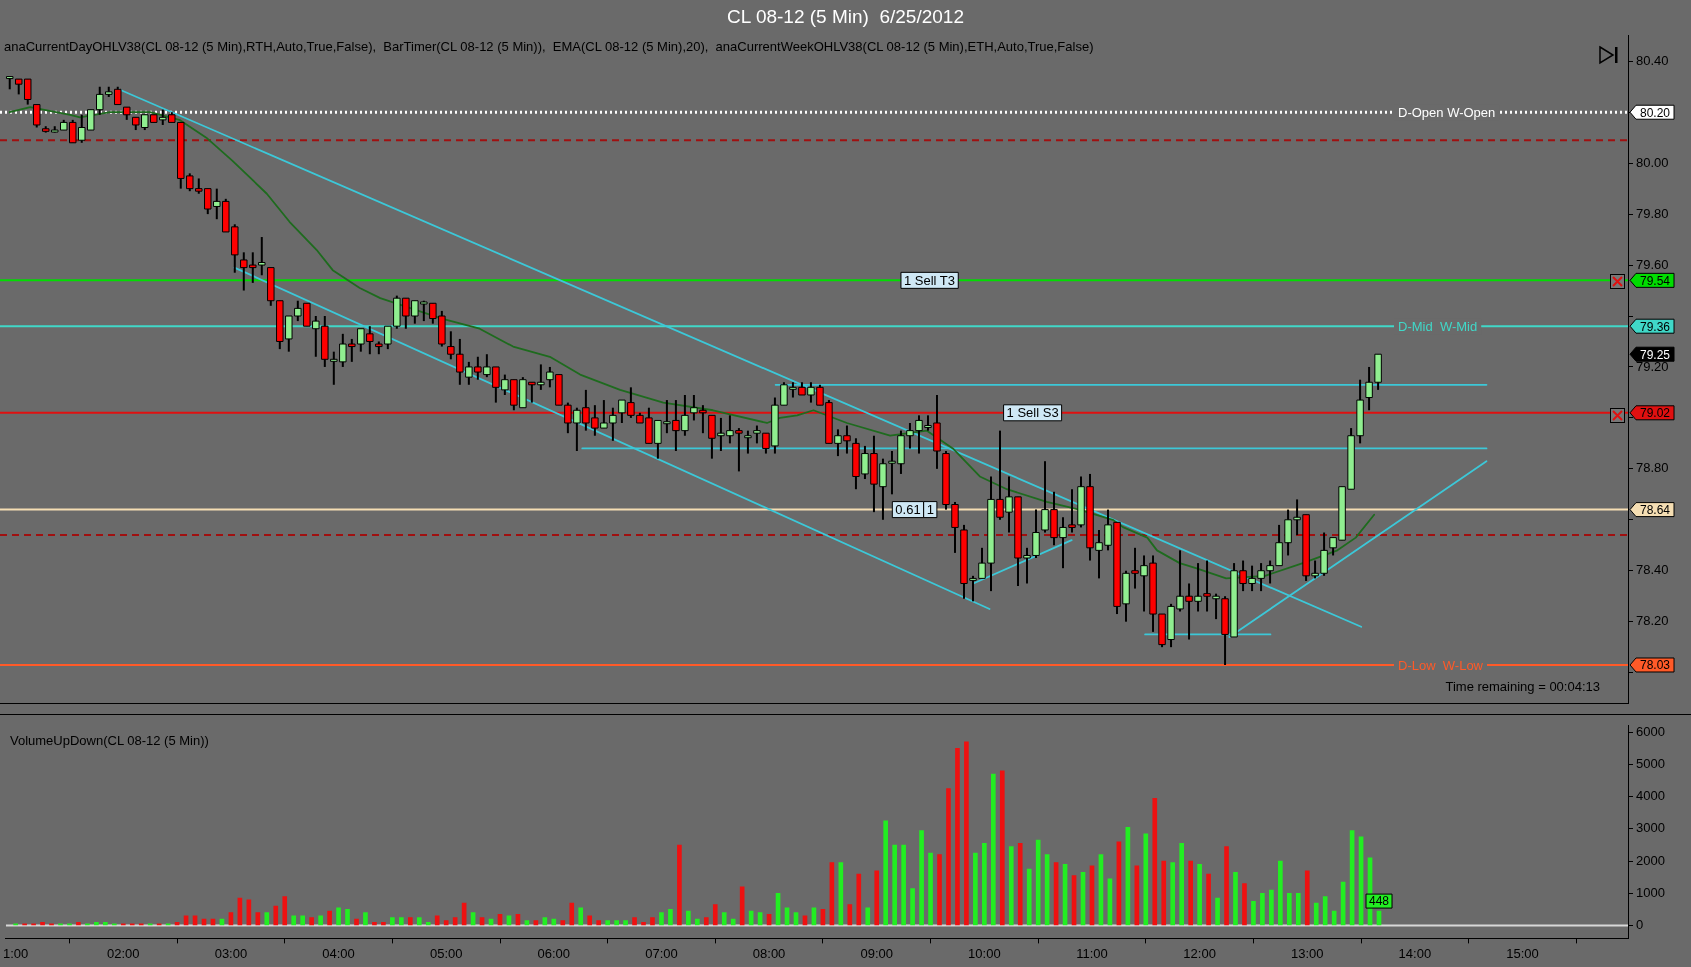 The image size is (1691, 967). What do you see at coordinates (1655, 112) in the screenshot?
I see `annotation: 80.20` at bounding box center [1655, 112].